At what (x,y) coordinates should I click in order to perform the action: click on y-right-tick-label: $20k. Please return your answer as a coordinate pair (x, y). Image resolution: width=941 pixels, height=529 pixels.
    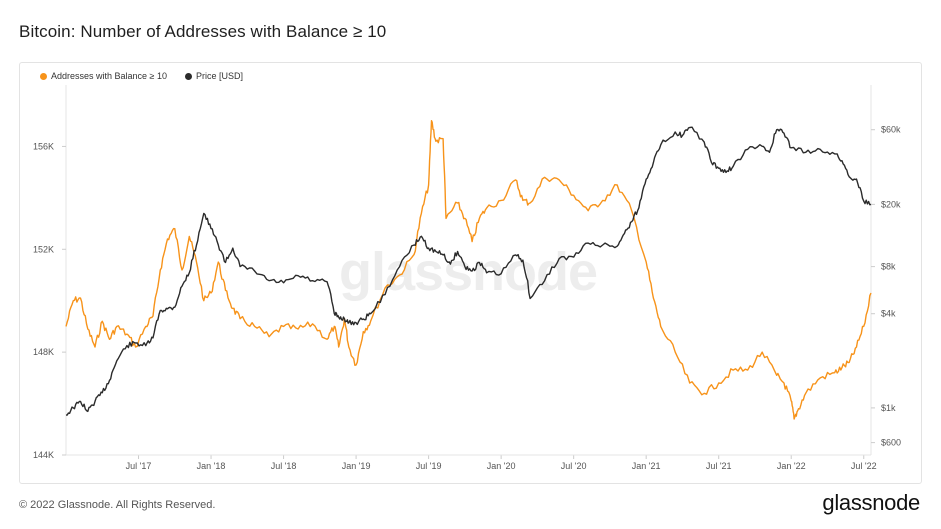
    Looking at the image, I should click on (891, 204).